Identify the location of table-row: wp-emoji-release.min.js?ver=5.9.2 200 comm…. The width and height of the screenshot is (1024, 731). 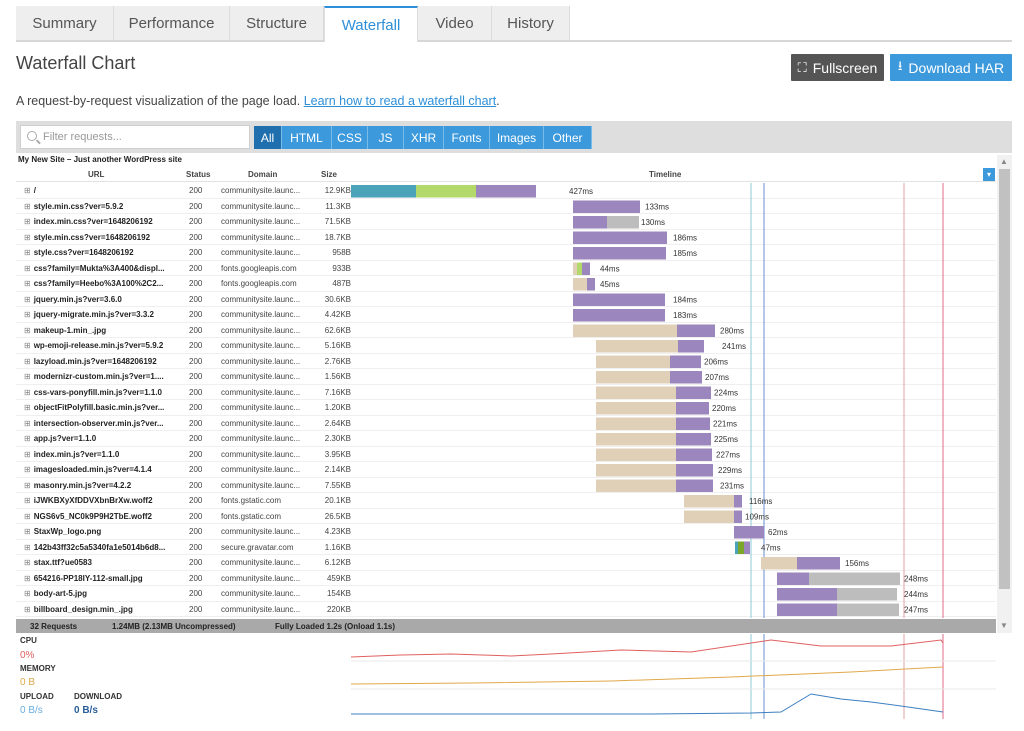
(506, 346).